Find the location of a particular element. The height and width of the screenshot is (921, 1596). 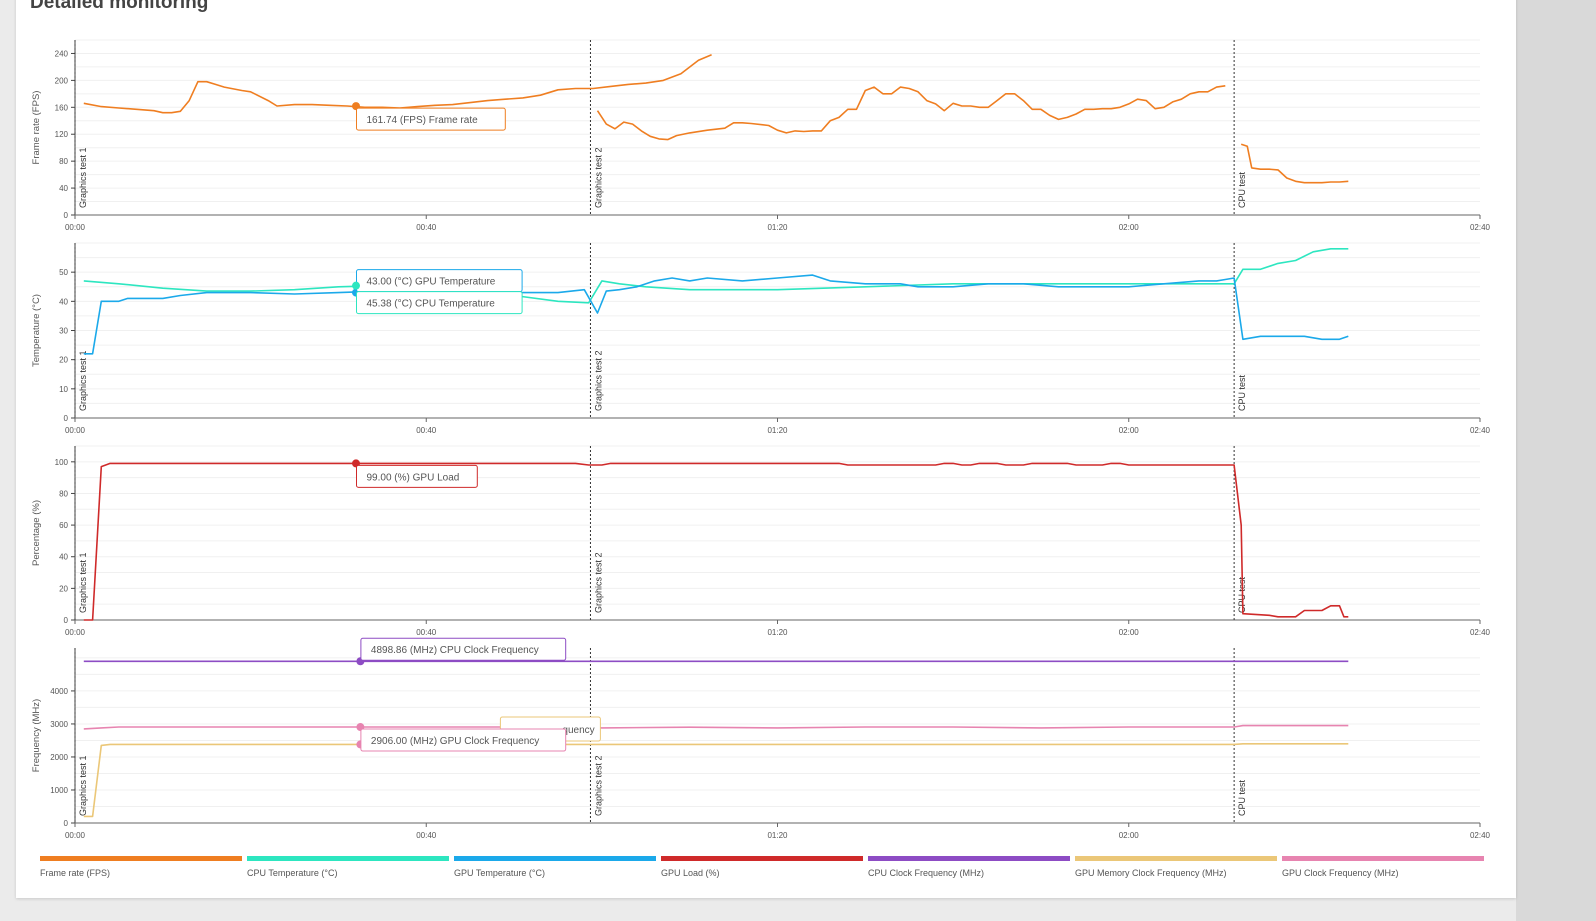

tooltip-text: 161.74 (FPS) Frame rate is located at coordinates (423, 120).